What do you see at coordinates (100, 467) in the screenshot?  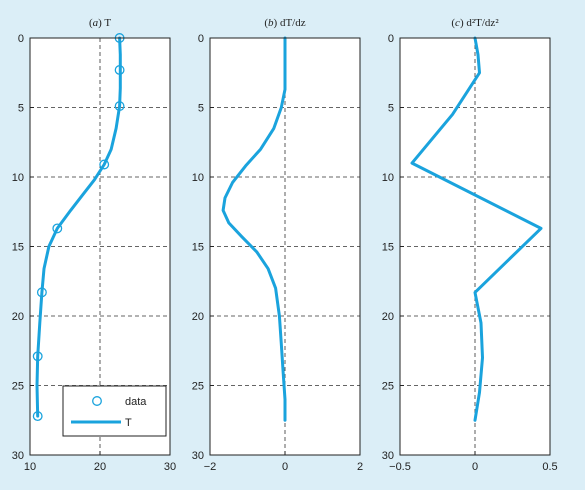 I see `x-tick-label: 20` at bounding box center [100, 467].